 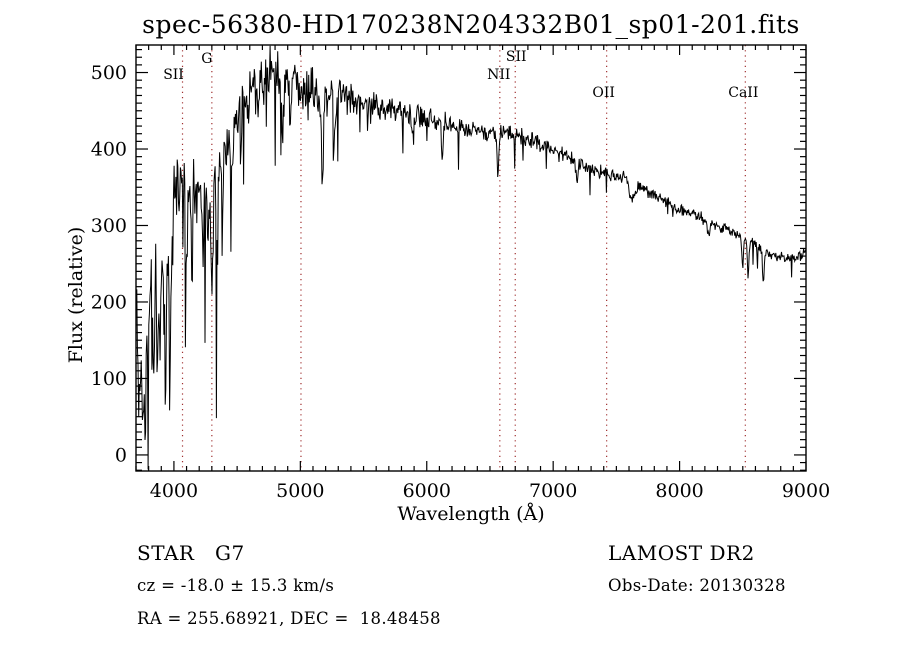 I want to click on y-axis-label: Flux (relative), so click(x=76, y=295).